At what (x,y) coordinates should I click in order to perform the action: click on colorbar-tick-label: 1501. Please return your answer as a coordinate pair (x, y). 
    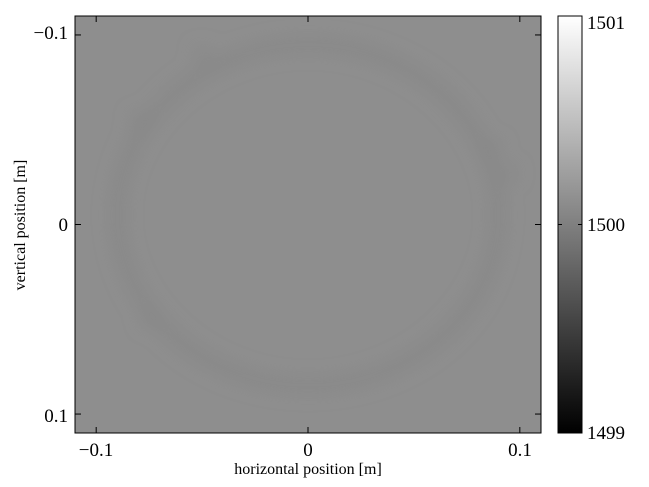
    Looking at the image, I should click on (606, 23).